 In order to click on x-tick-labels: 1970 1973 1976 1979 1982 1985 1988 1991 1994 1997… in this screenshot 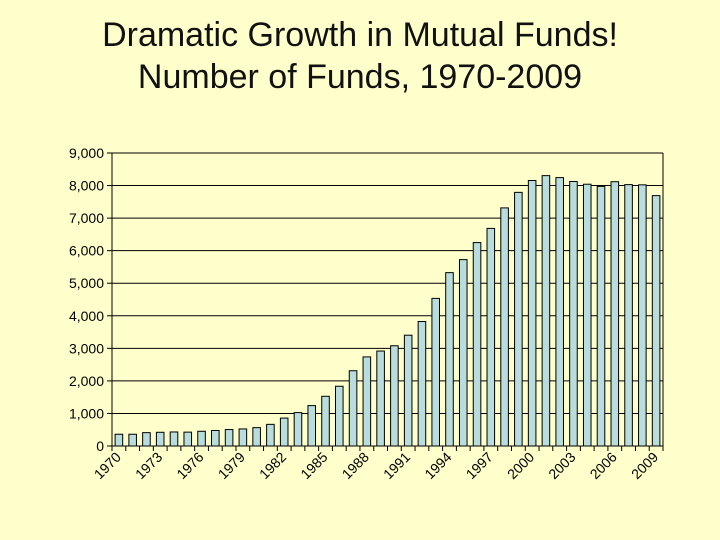, I will do `click(376, 465)`.